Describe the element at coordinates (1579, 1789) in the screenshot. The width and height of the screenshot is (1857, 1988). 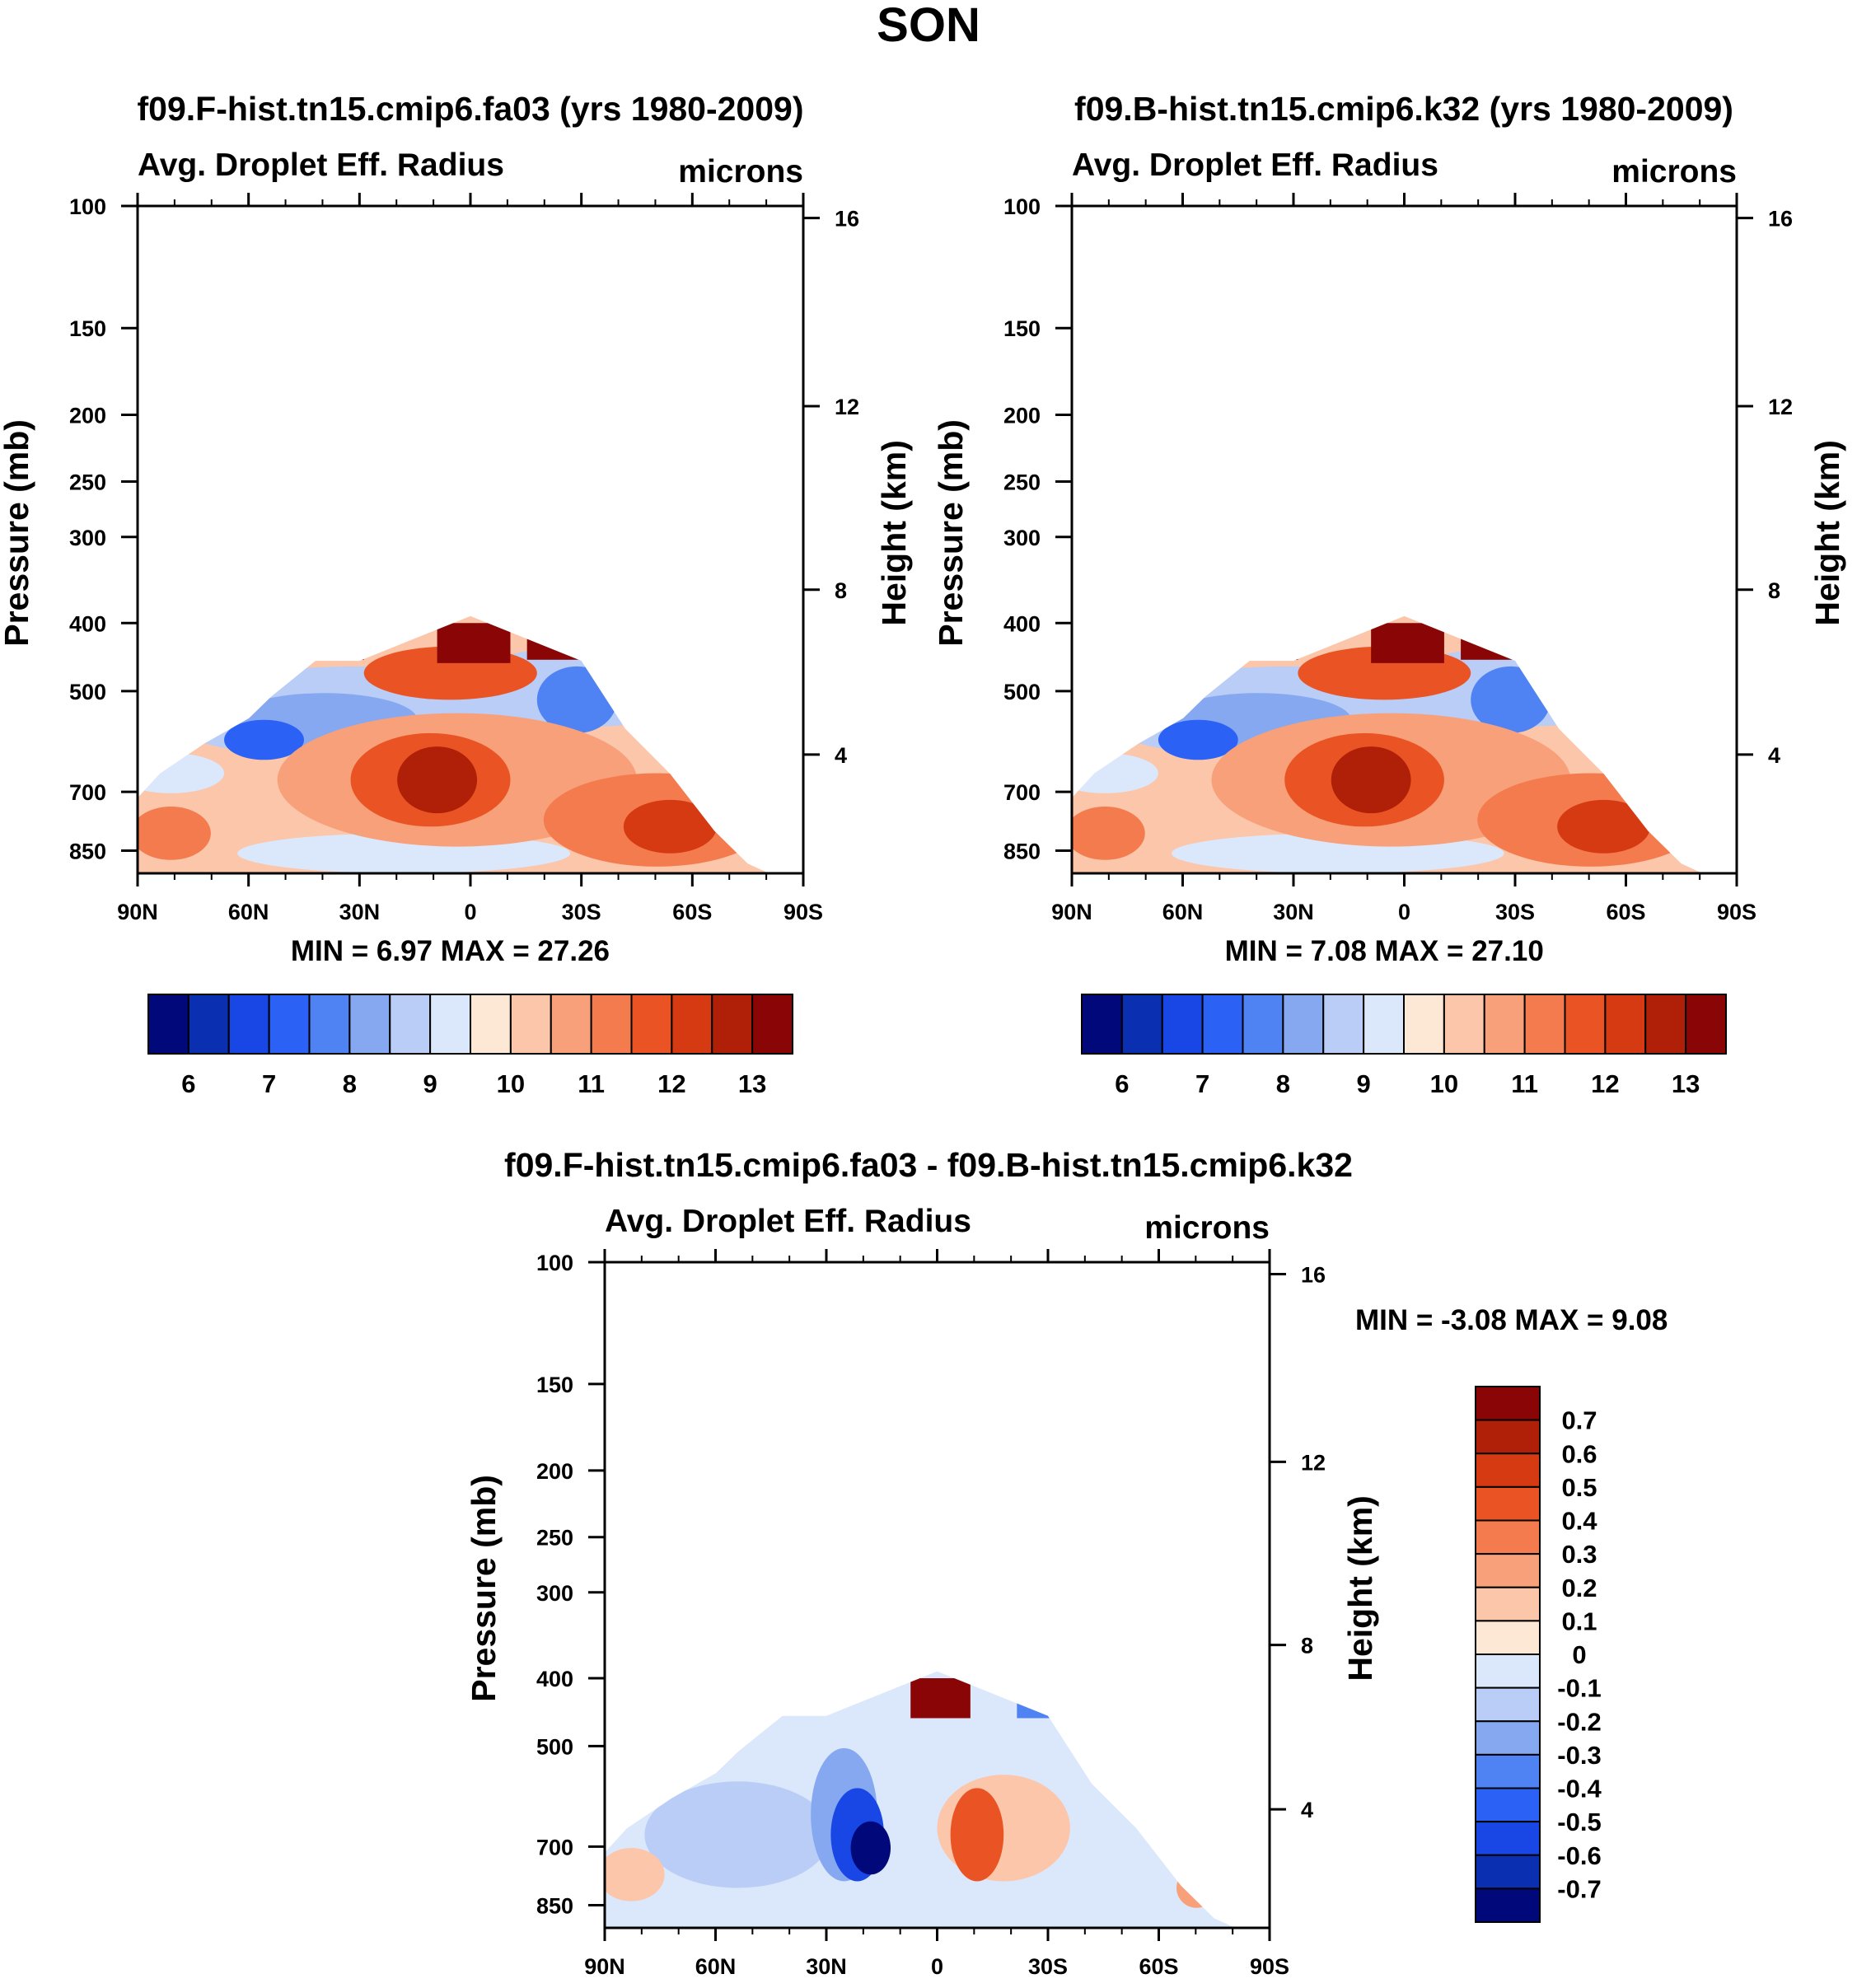
I see `colorbar-label: -0.4` at that location.